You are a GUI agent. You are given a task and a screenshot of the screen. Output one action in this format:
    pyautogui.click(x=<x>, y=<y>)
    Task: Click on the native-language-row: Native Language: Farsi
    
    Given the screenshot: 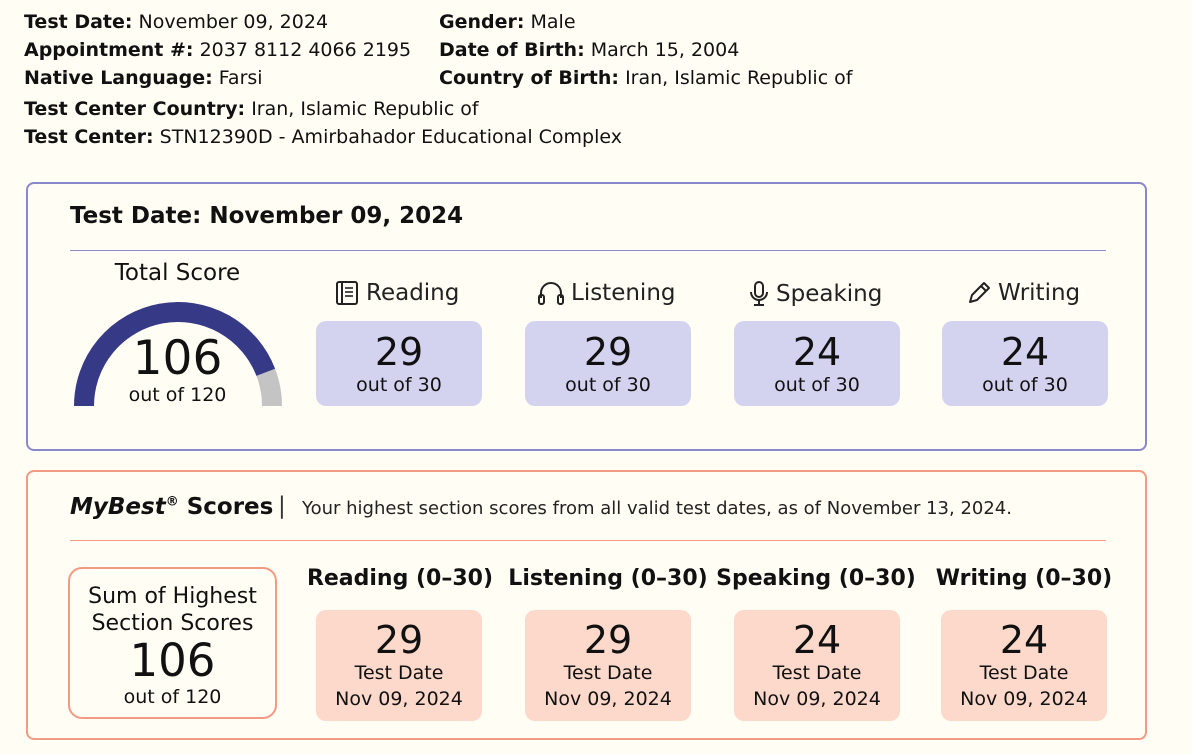 What is the action you would take?
    pyautogui.click(x=323, y=78)
    